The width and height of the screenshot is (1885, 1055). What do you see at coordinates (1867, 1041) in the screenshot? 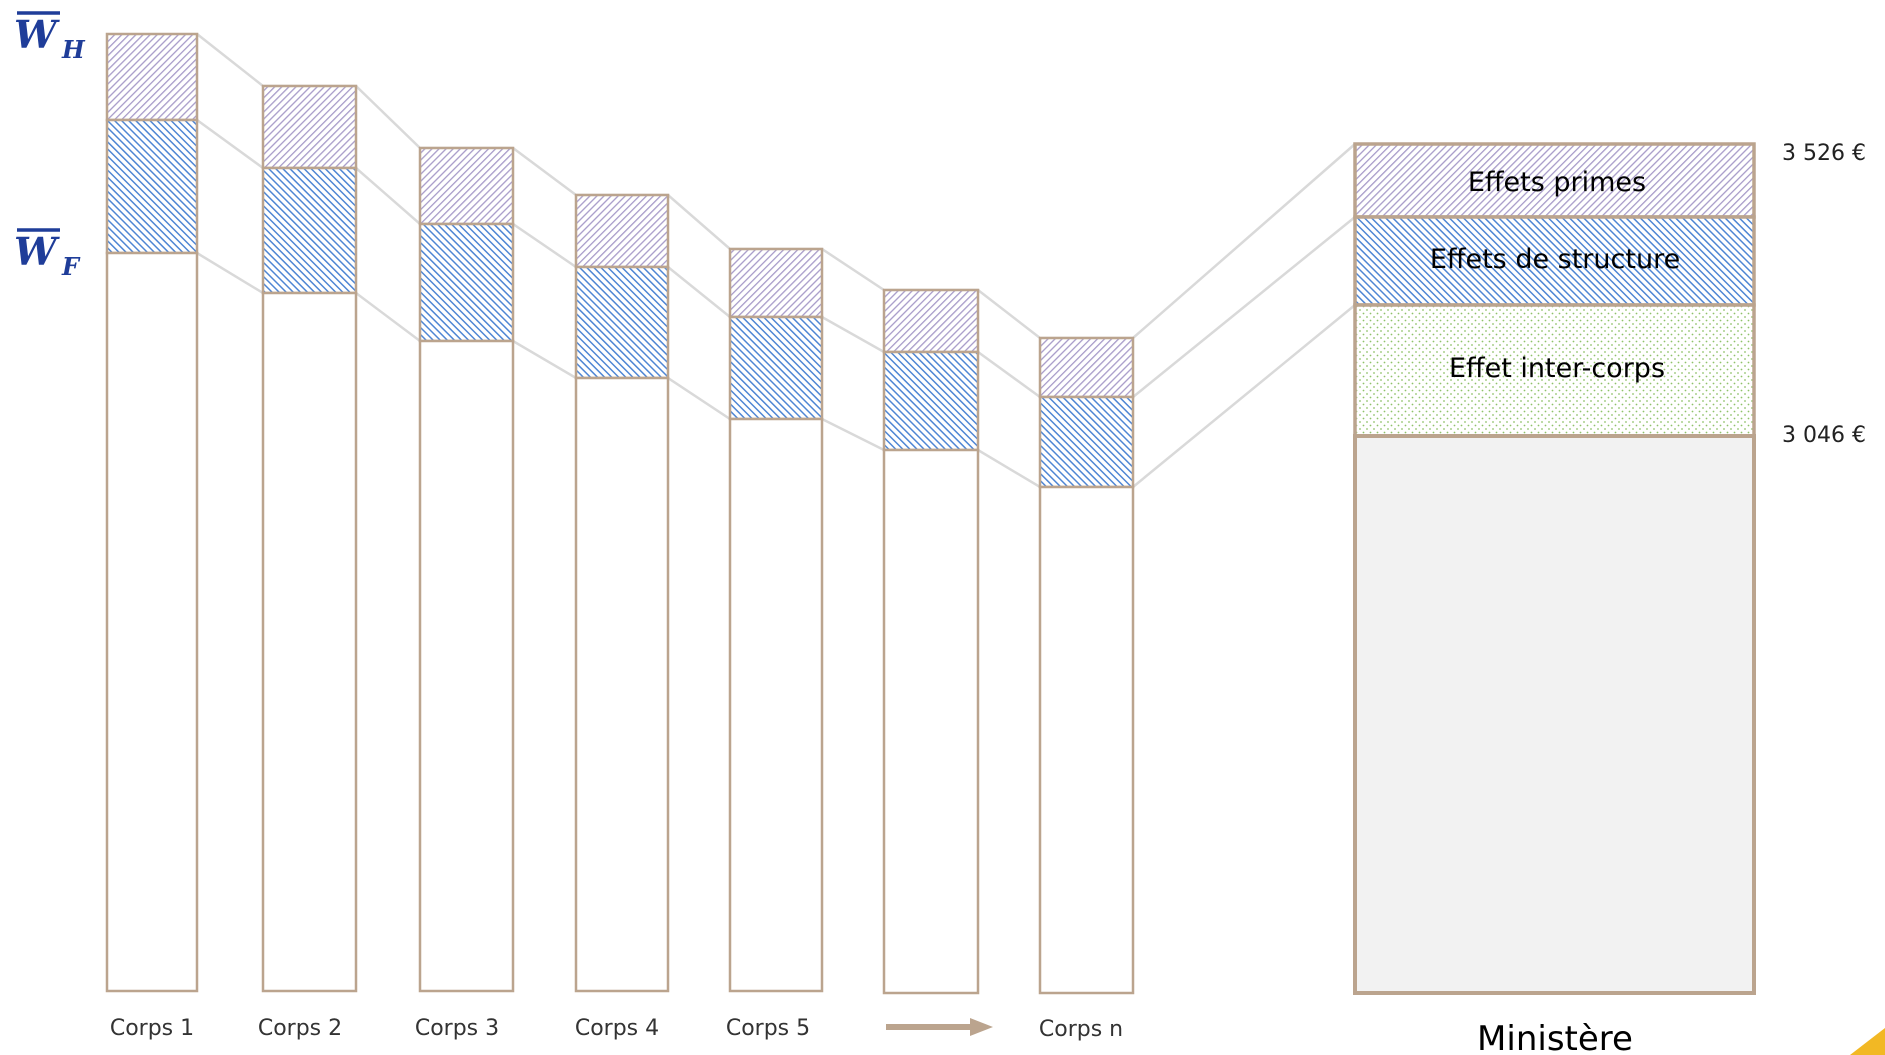
I see `corner-triangle-icon` at bounding box center [1867, 1041].